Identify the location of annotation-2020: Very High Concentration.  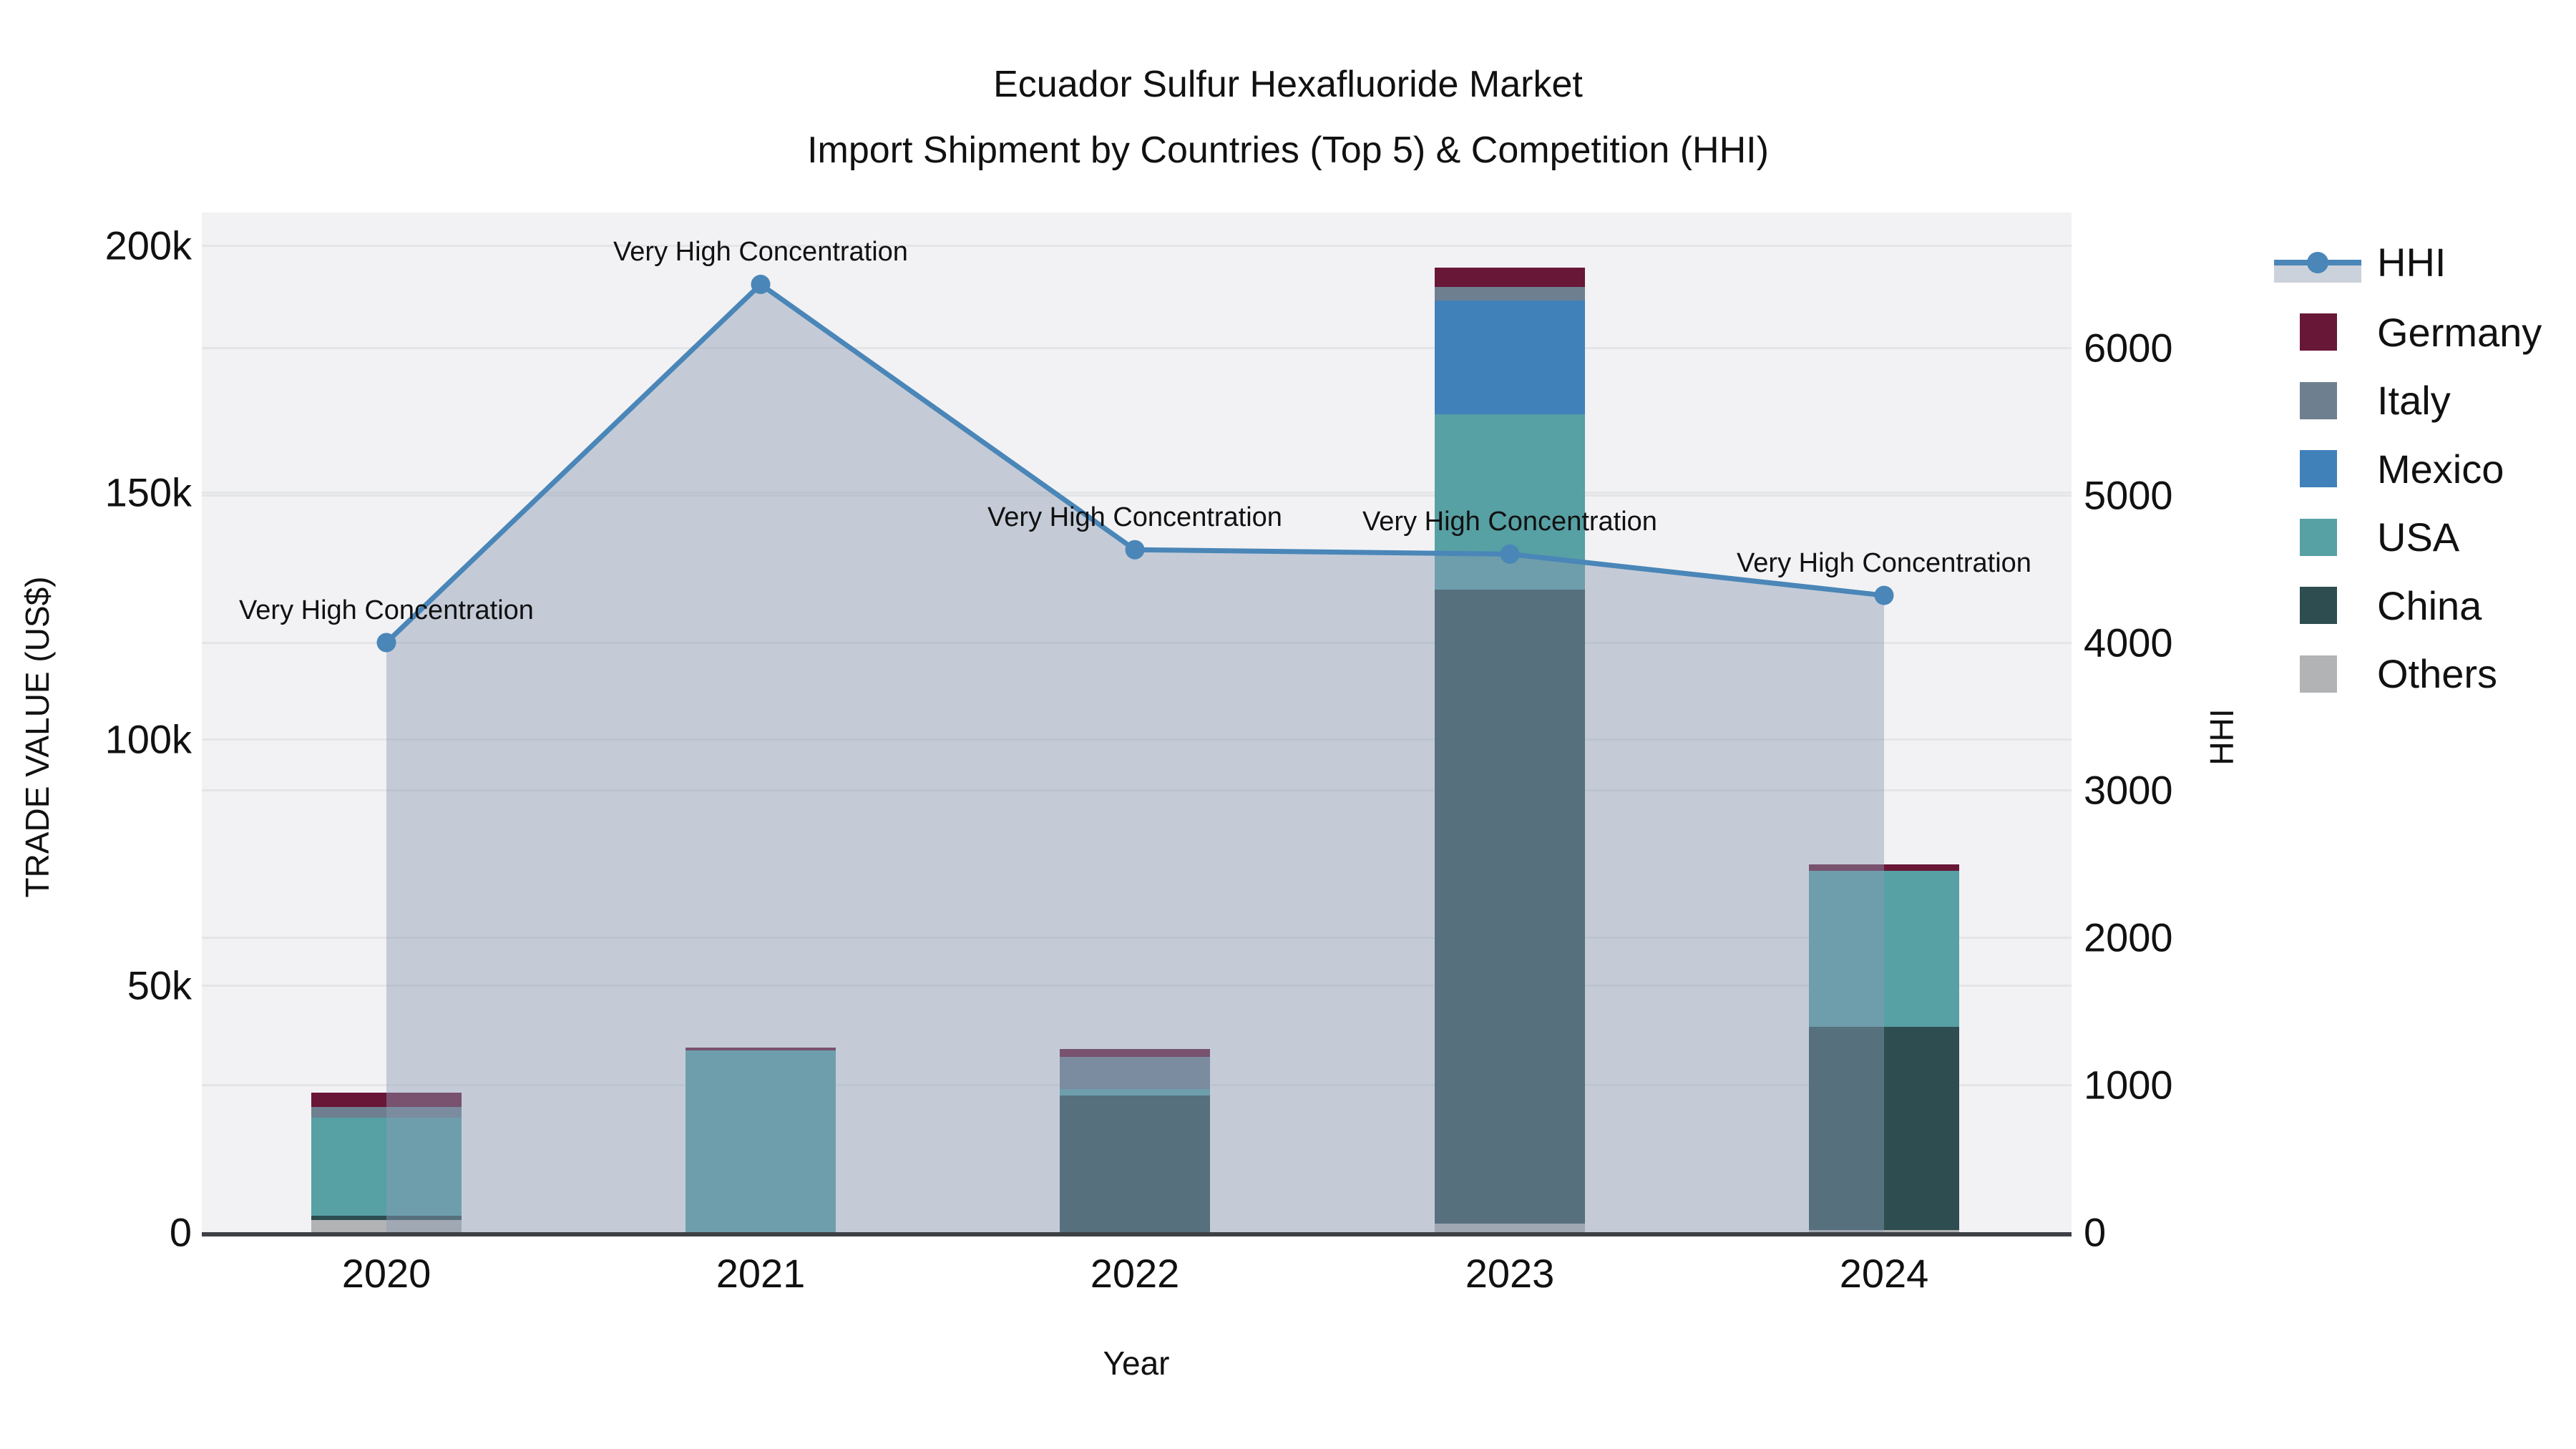
(386, 610).